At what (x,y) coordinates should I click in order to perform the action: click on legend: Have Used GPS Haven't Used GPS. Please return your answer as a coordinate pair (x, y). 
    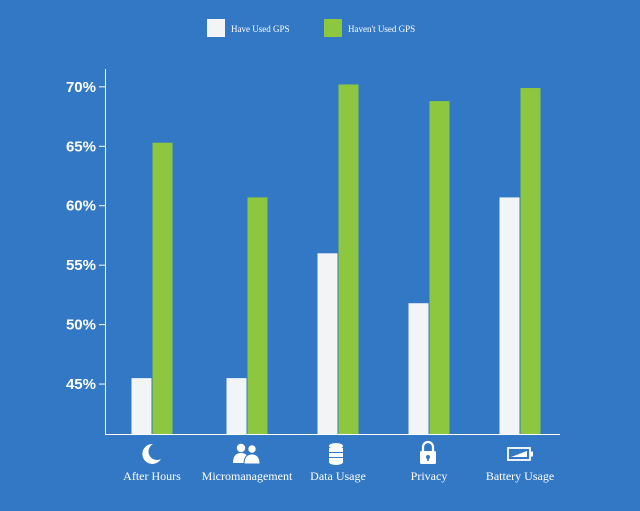
    Looking at the image, I should click on (311, 28).